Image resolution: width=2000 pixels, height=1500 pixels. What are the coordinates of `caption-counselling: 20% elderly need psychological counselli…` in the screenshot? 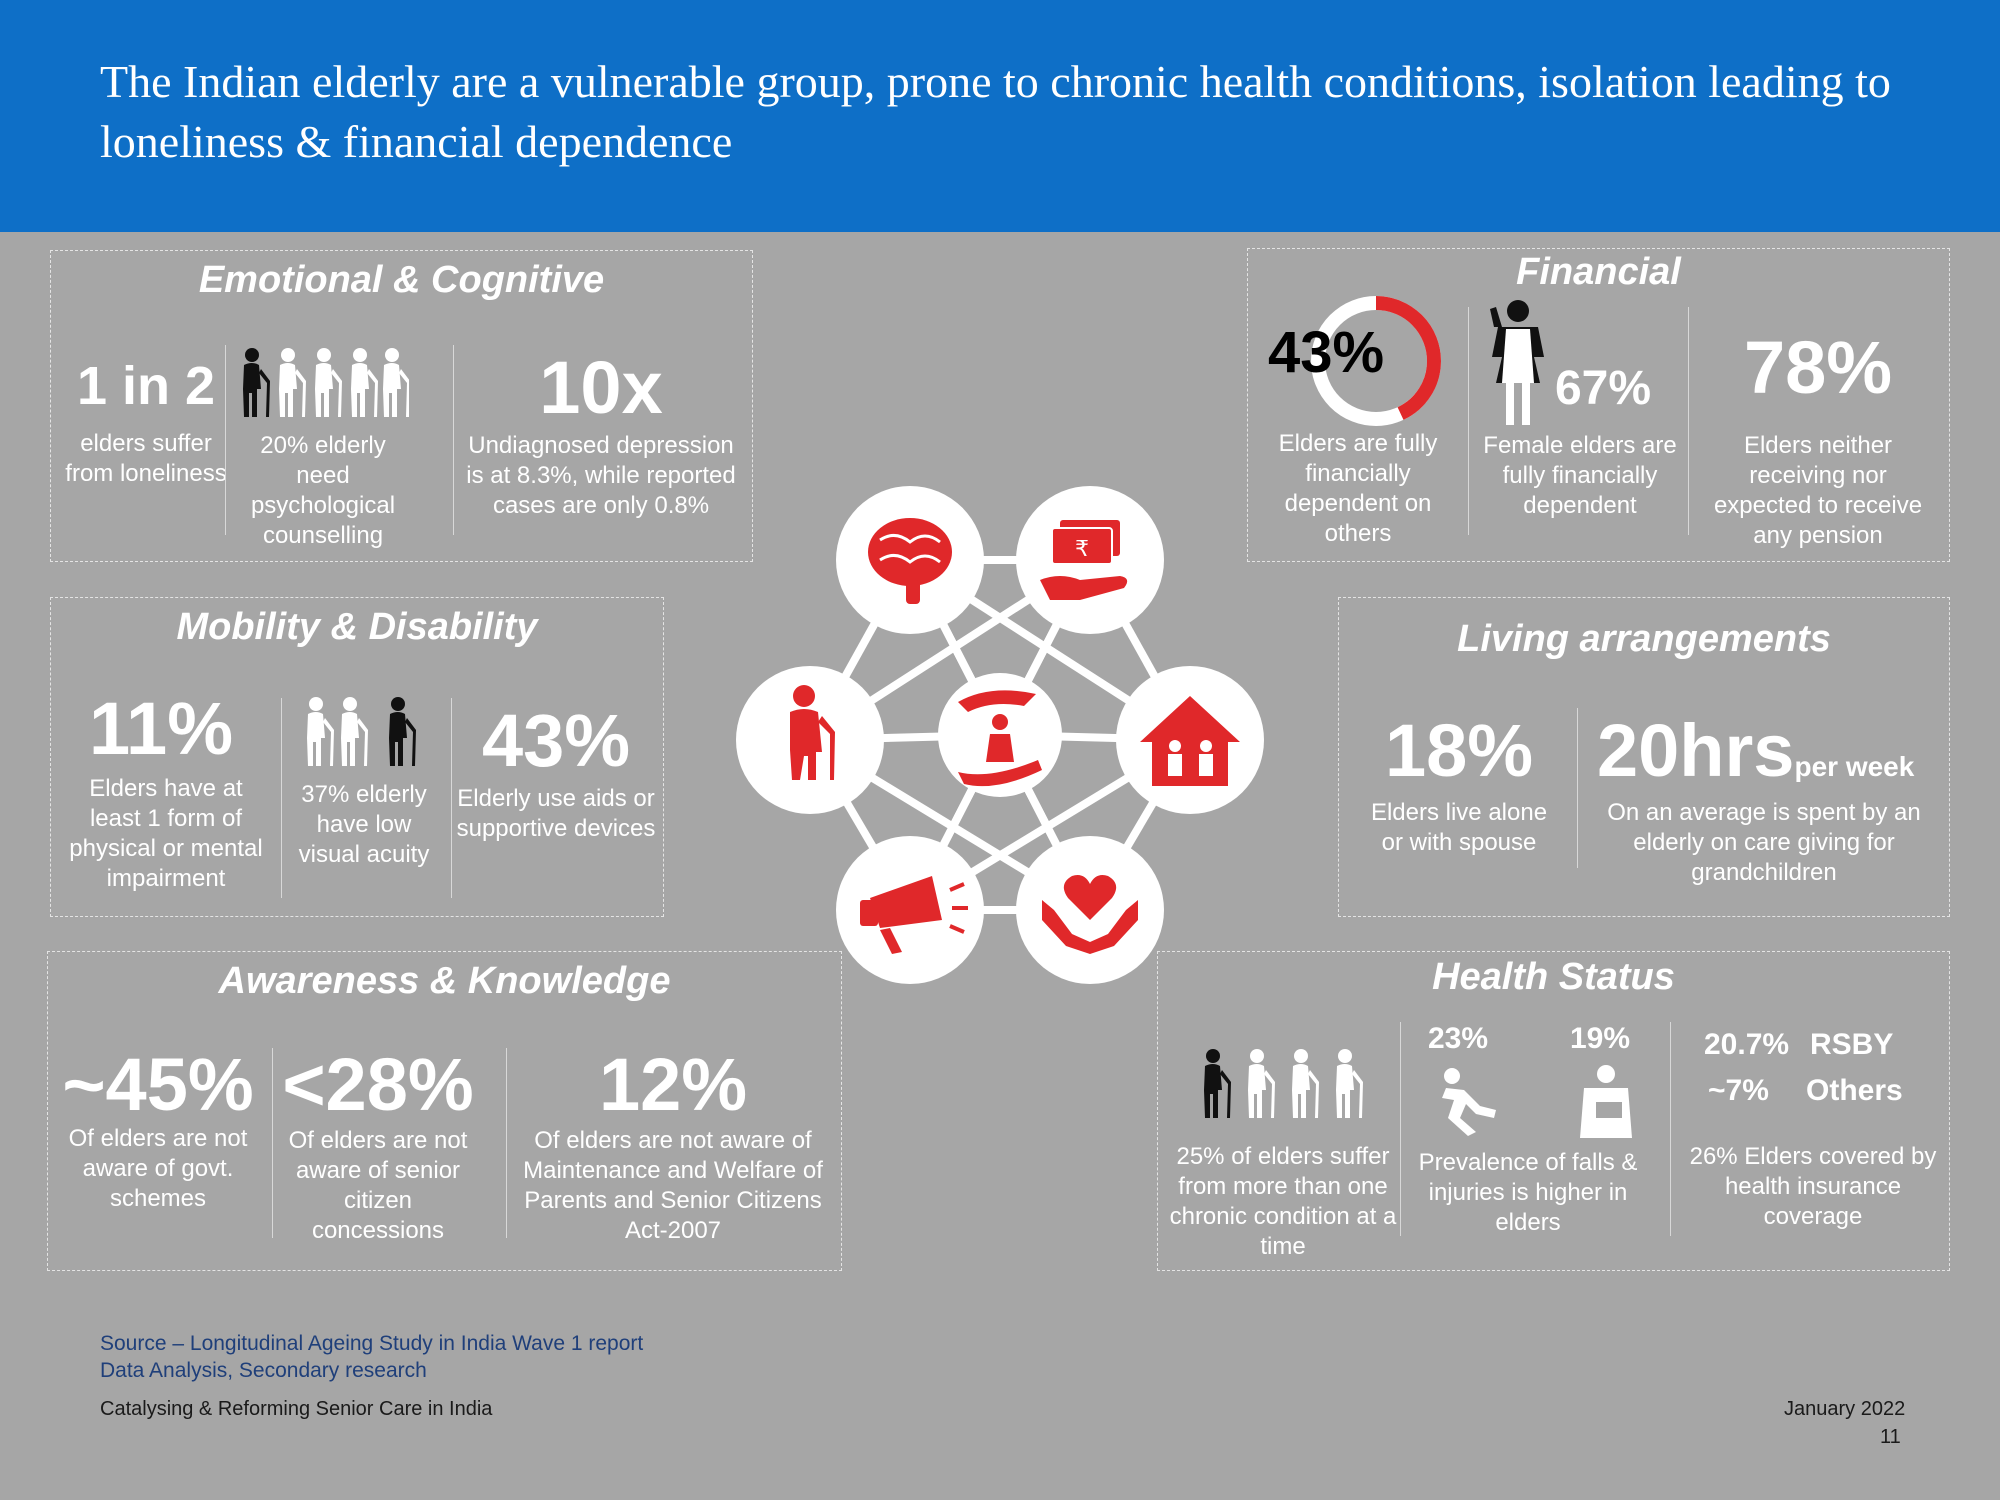 It's located at (323, 490).